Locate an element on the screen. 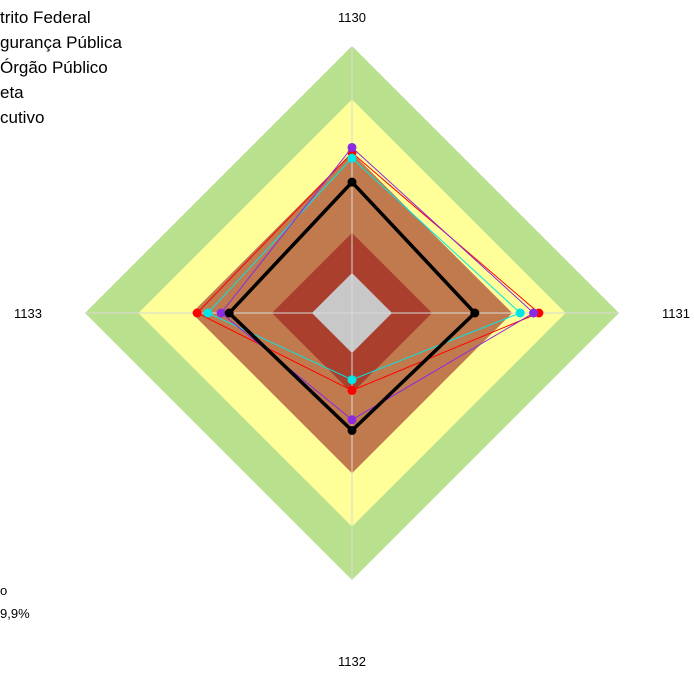 This screenshot has width=694, height=673. footnote-line-1: o is located at coordinates (4, 590).